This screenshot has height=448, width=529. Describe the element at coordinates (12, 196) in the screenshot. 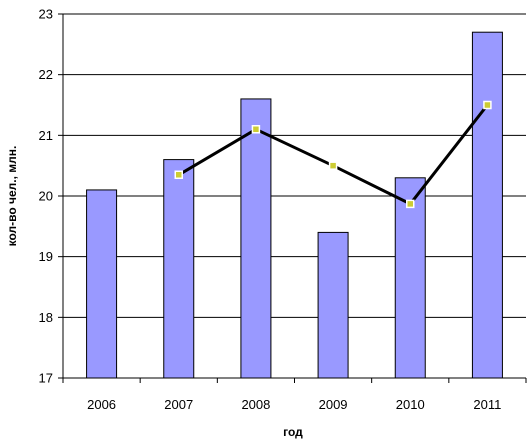

I see `y-axis-title: кол-во чел., млн.` at that location.